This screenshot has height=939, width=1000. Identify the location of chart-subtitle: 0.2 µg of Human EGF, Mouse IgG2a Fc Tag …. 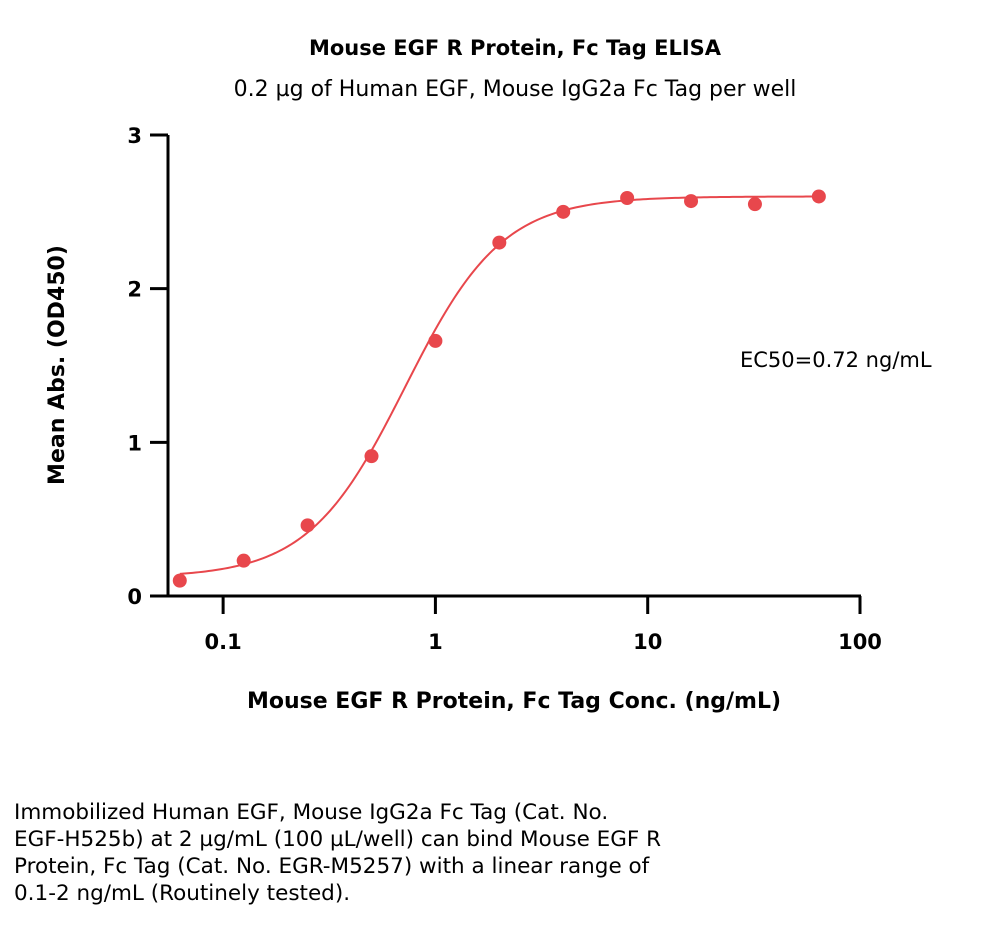
(515, 89).